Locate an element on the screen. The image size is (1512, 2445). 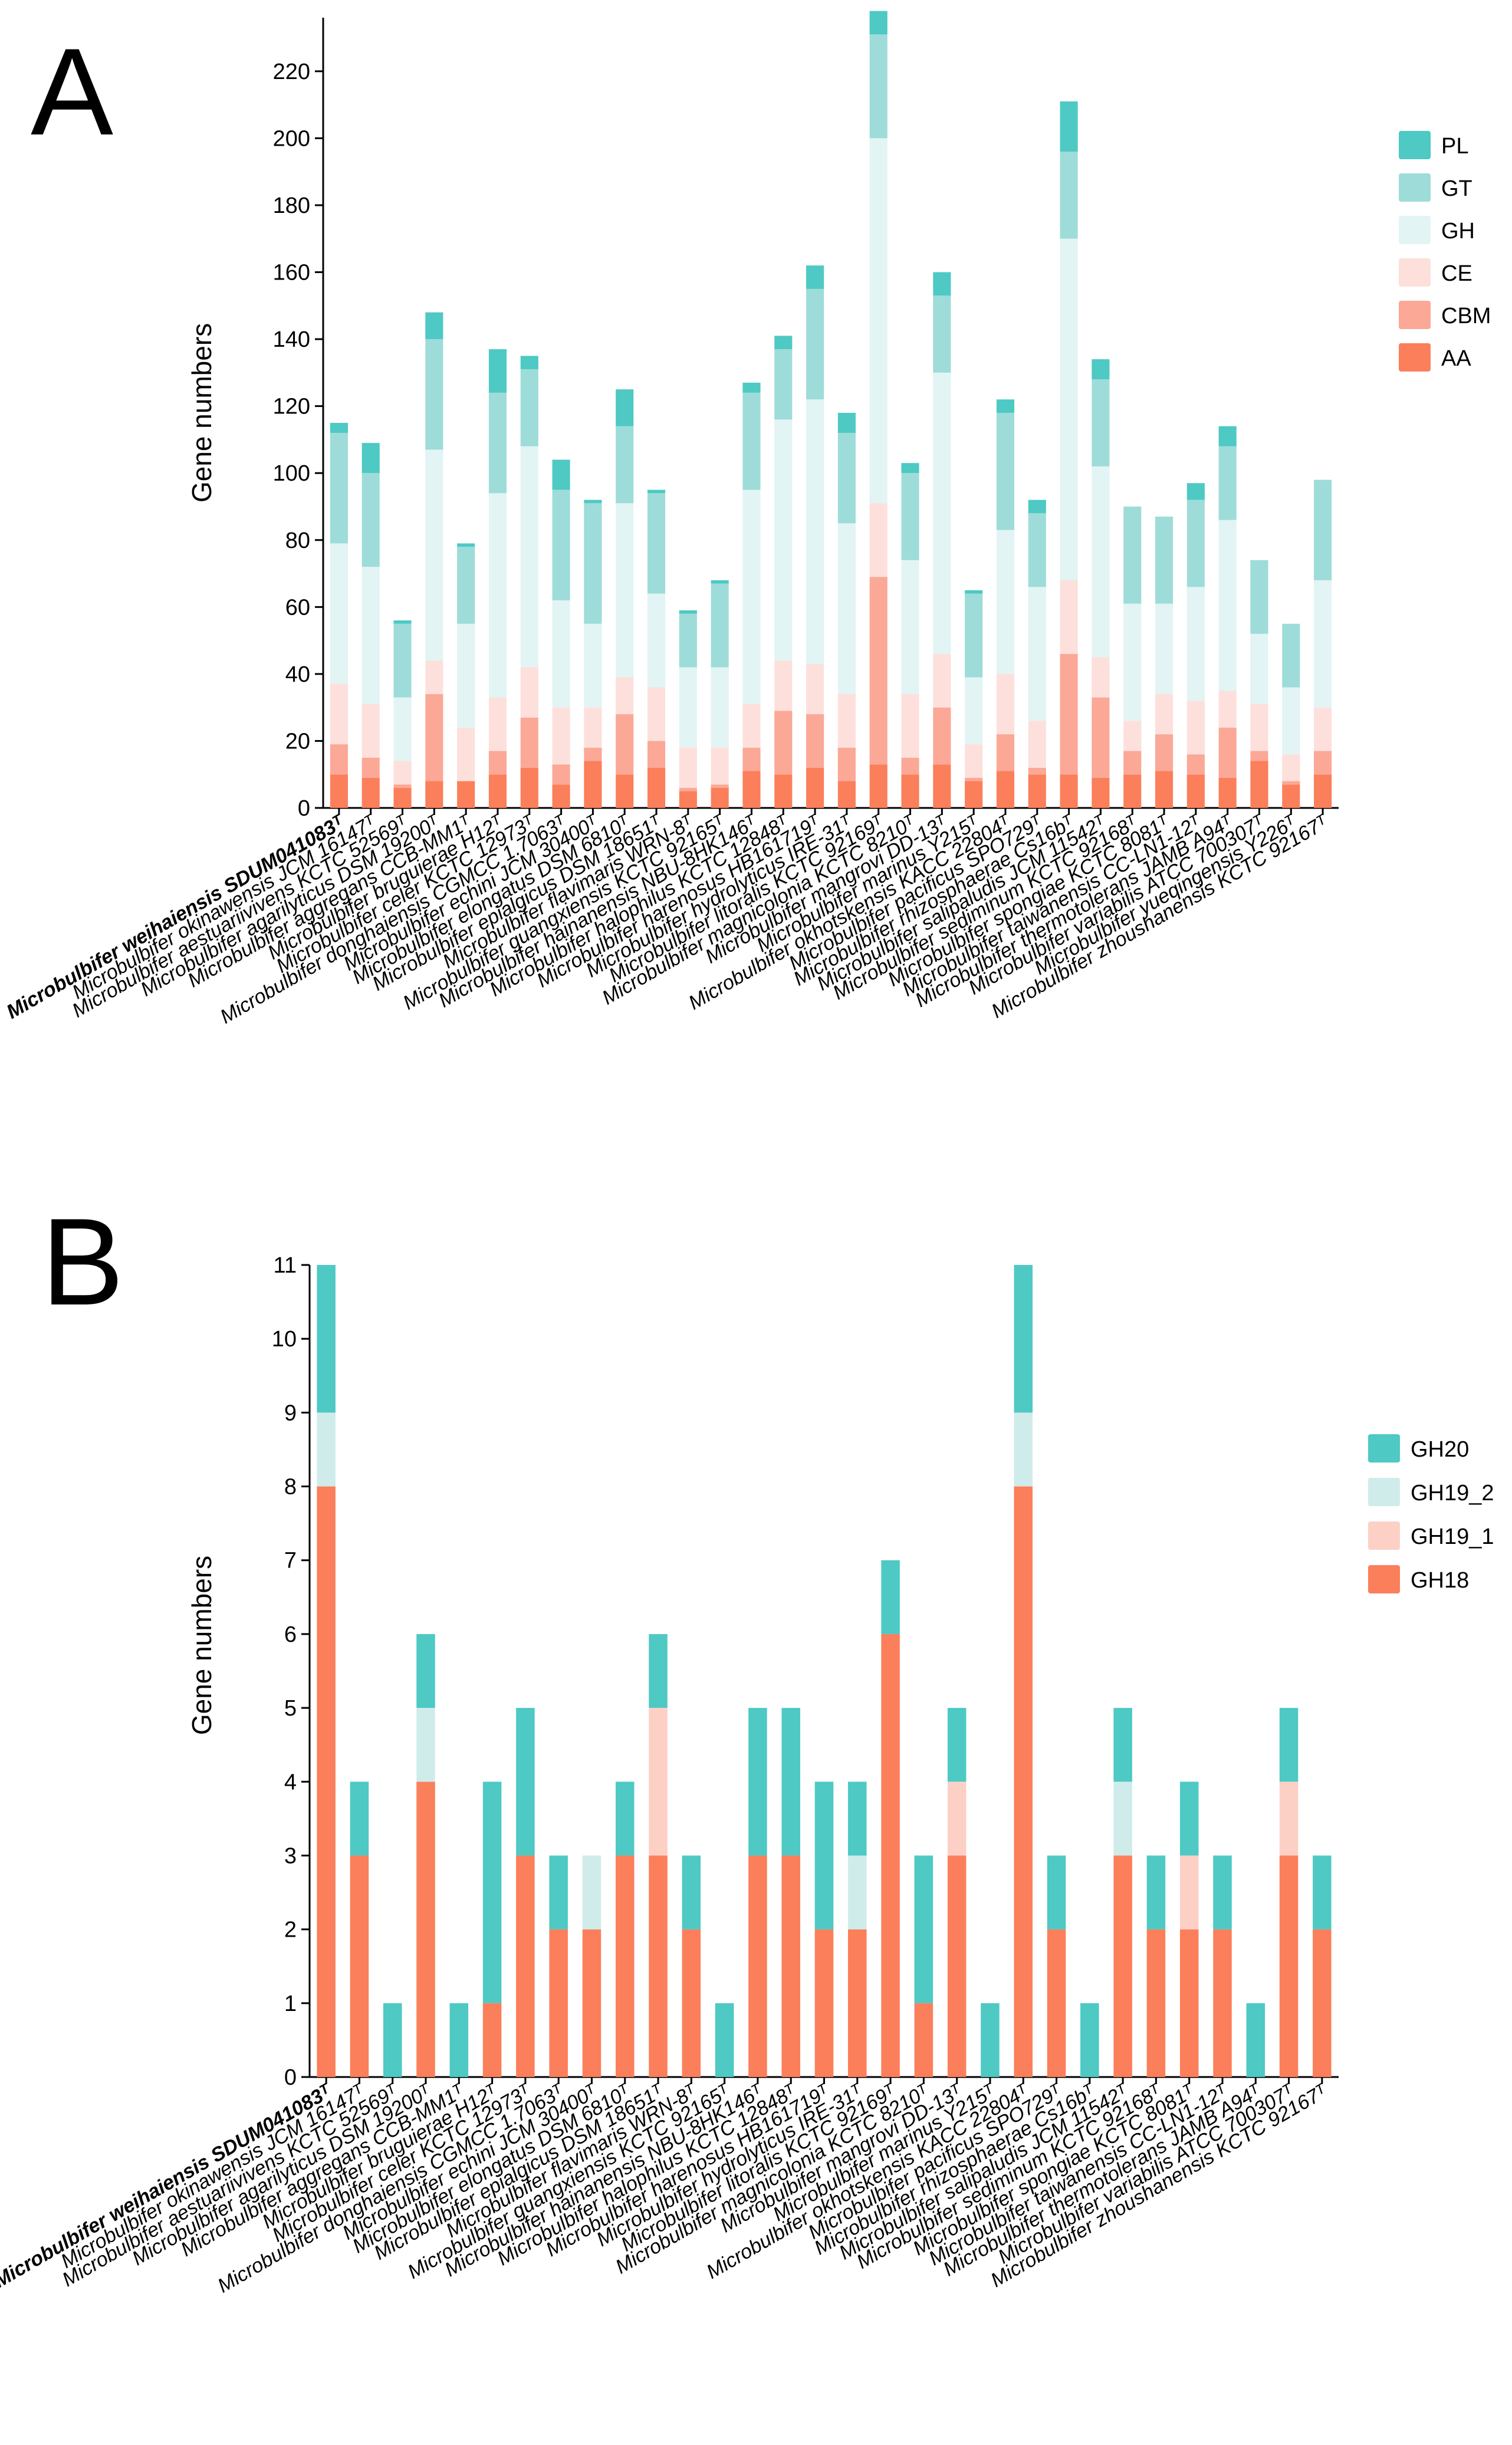
legend-label: GH is located at coordinates (1458, 231).